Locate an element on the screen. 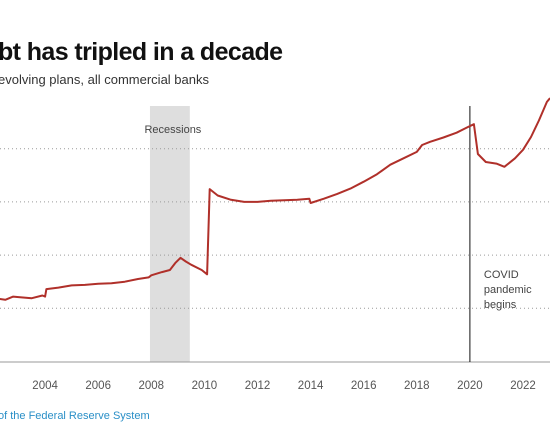  recession-label: Recessions is located at coordinates (172, 130).